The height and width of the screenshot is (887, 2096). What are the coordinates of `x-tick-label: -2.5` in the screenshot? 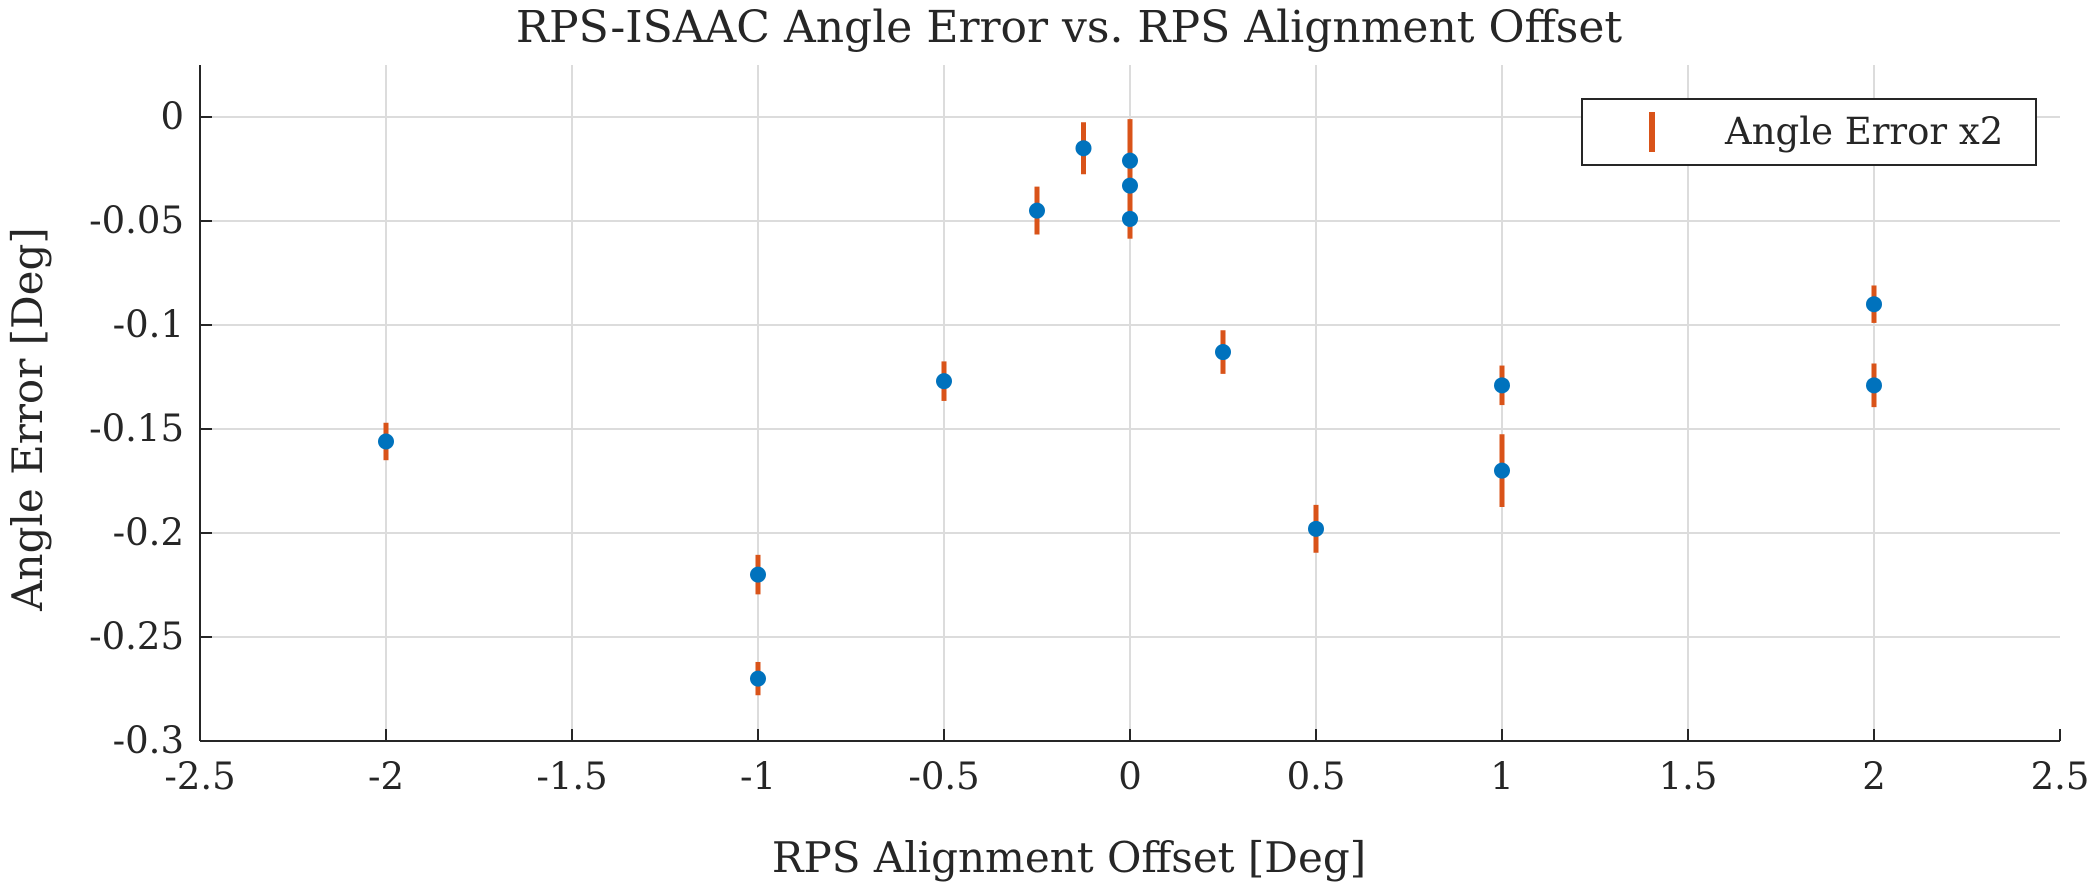 It's located at (199, 776).